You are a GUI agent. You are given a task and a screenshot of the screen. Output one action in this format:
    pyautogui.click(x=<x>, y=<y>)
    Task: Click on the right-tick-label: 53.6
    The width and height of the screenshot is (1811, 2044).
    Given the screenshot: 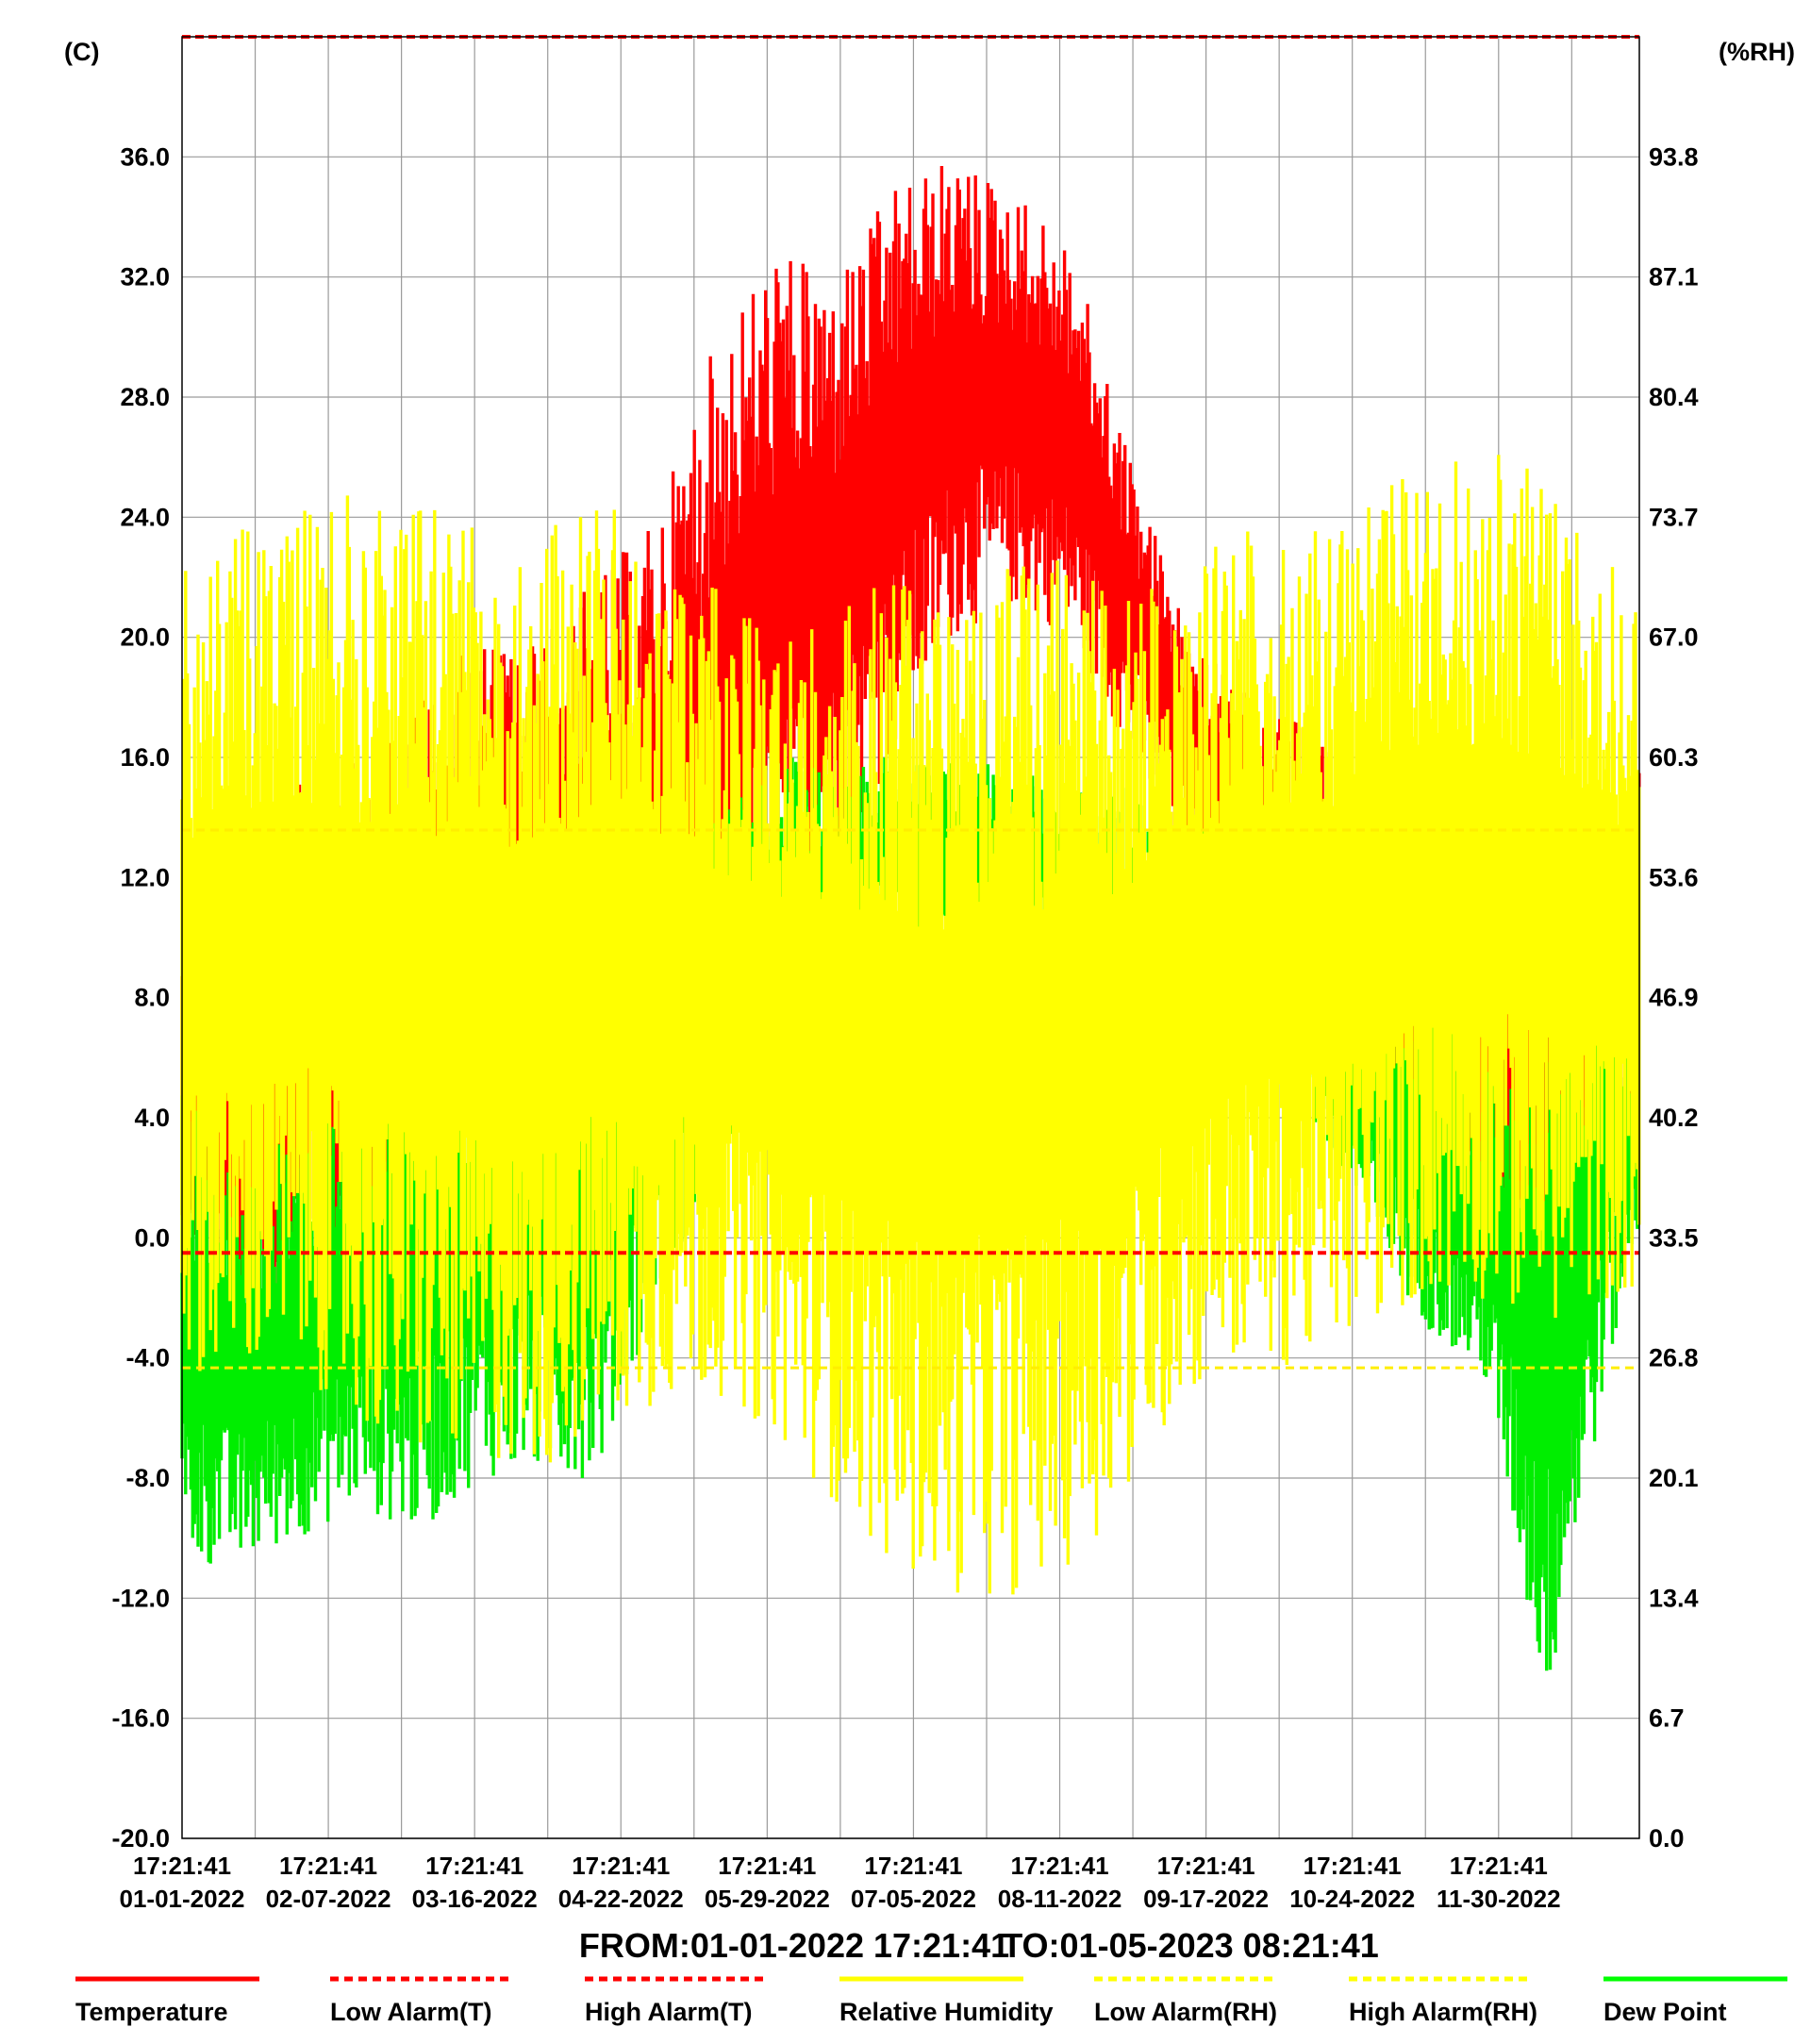 What is the action you would take?
    pyautogui.click(x=1674, y=877)
    